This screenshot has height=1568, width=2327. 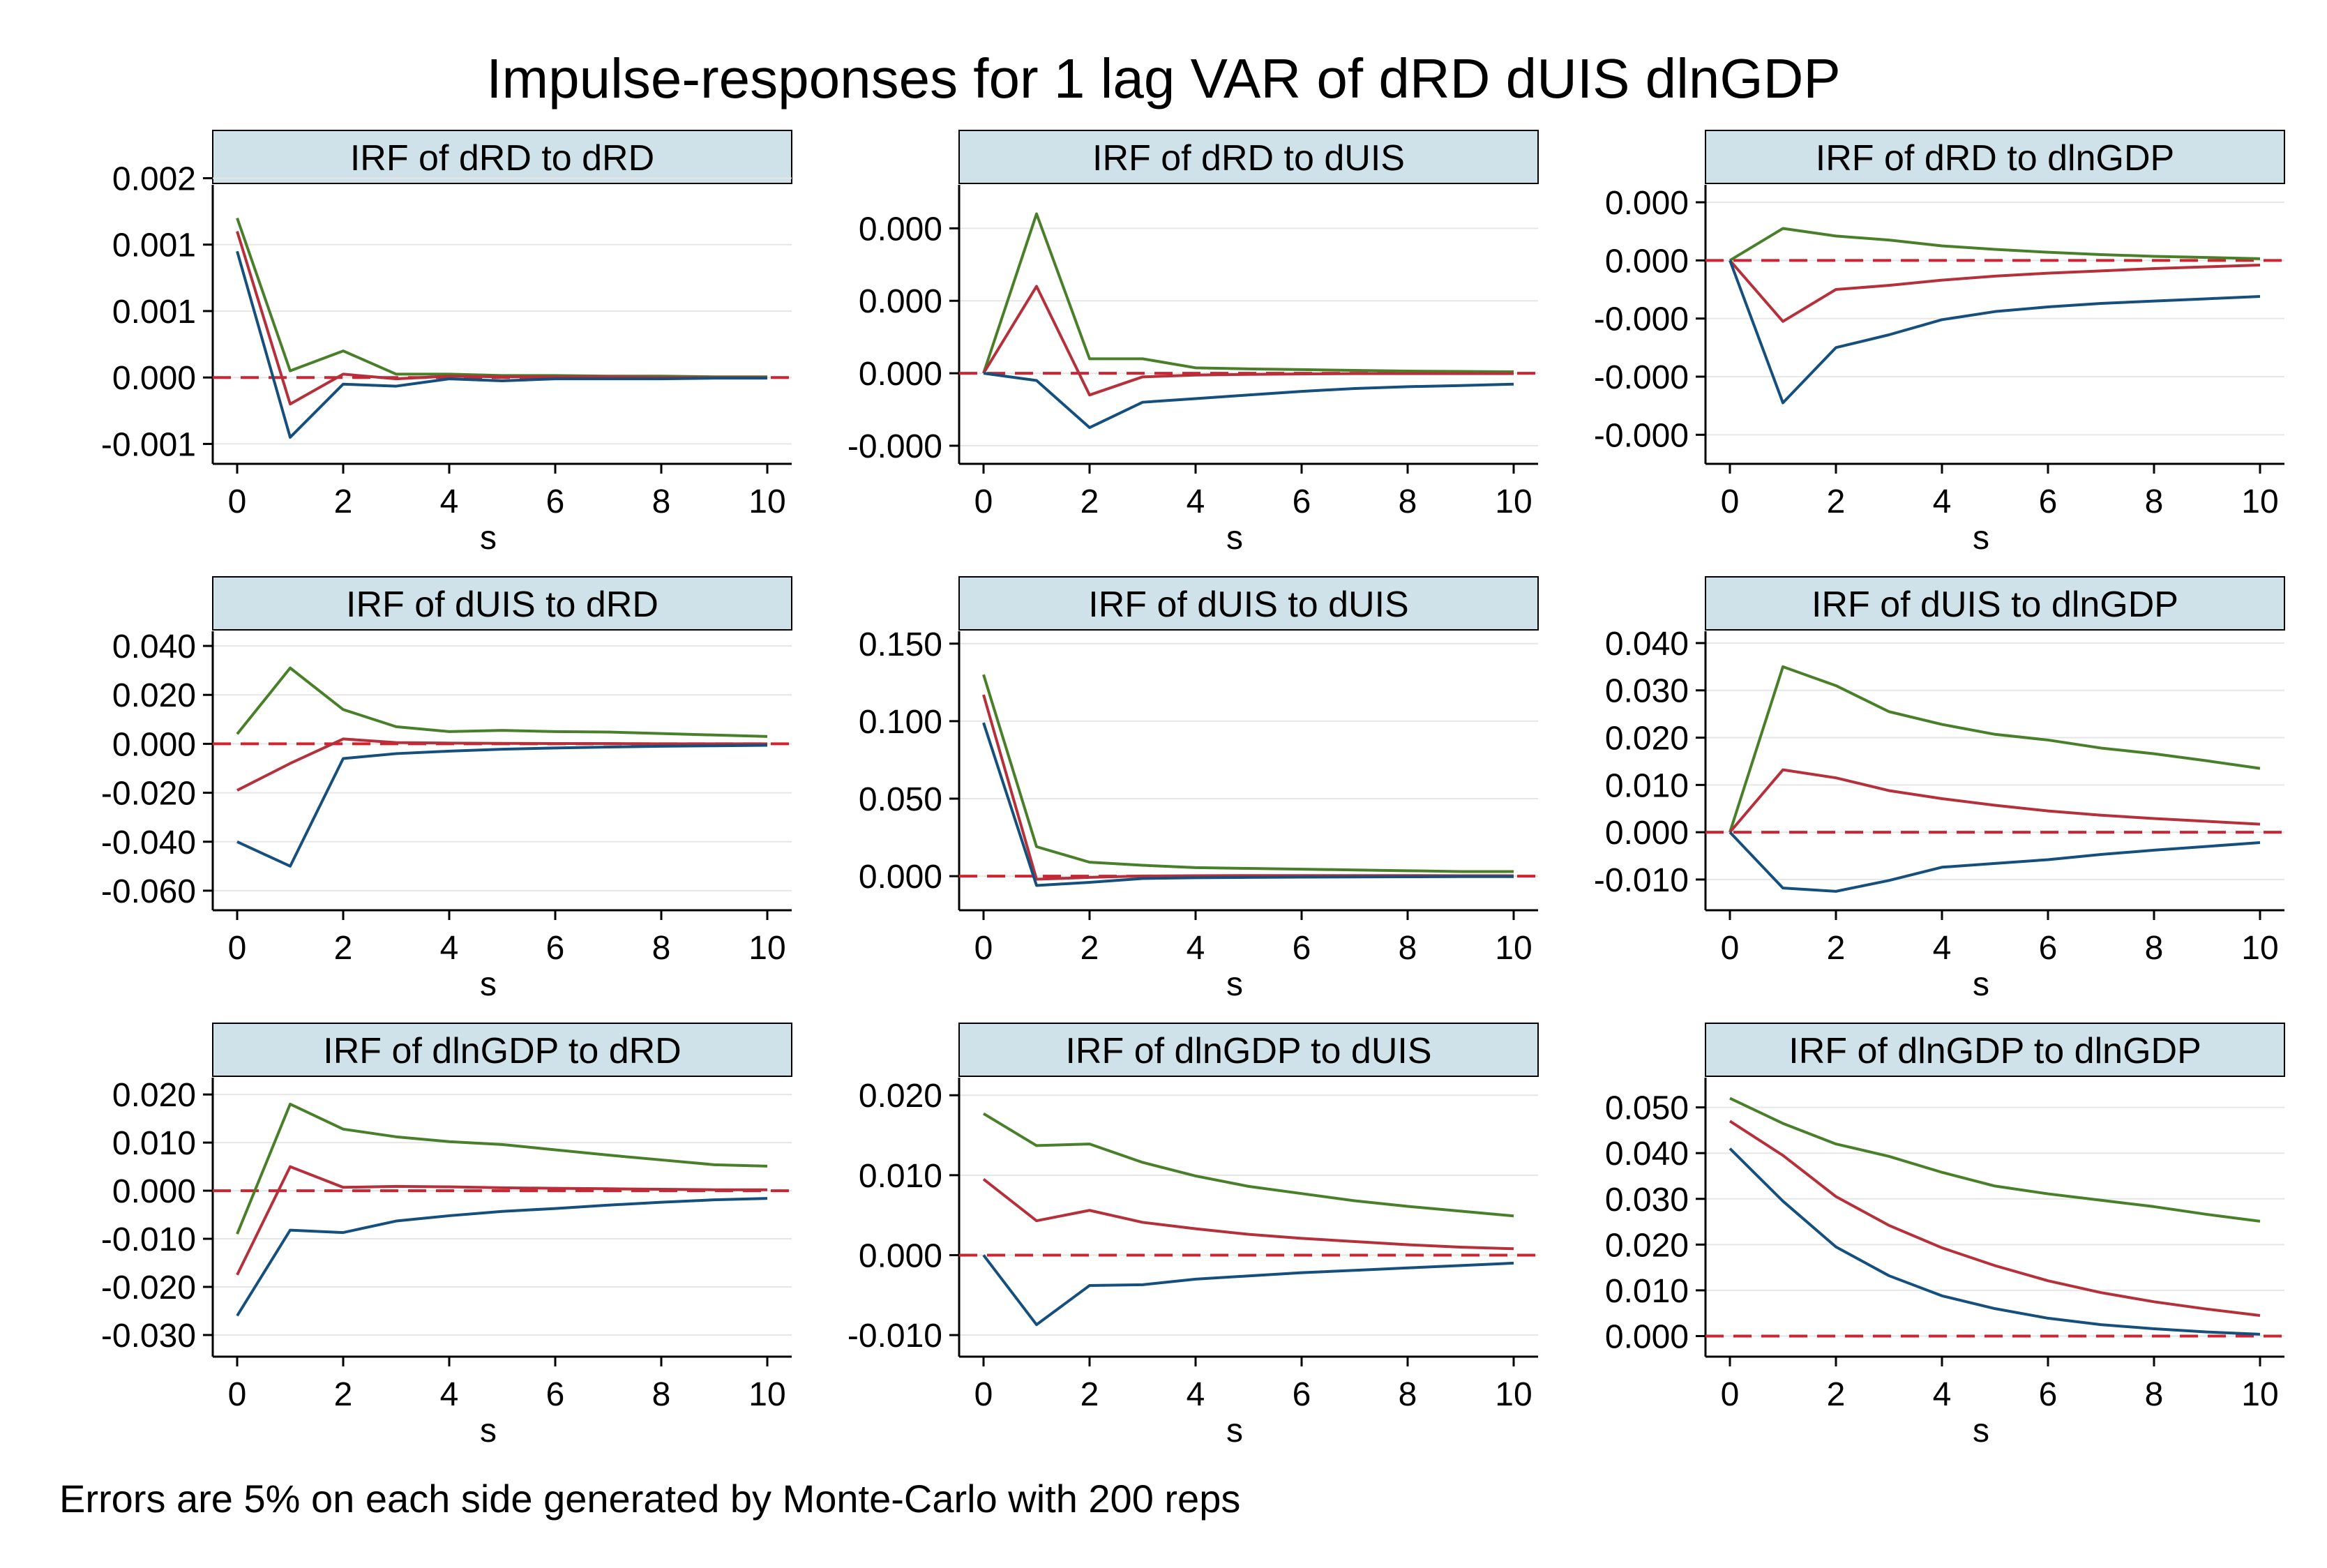 What do you see at coordinates (1248, 158) in the screenshot?
I see `panel-title: IRF of dRD to dUIS` at bounding box center [1248, 158].